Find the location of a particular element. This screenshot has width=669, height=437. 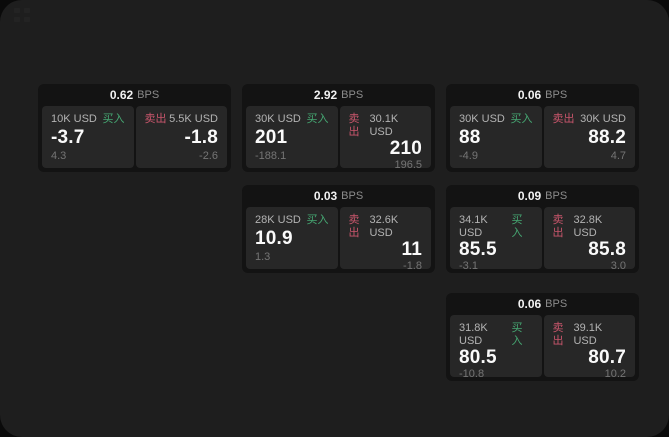

buy-delta: -4.9 is located at coordinates (468, 156).